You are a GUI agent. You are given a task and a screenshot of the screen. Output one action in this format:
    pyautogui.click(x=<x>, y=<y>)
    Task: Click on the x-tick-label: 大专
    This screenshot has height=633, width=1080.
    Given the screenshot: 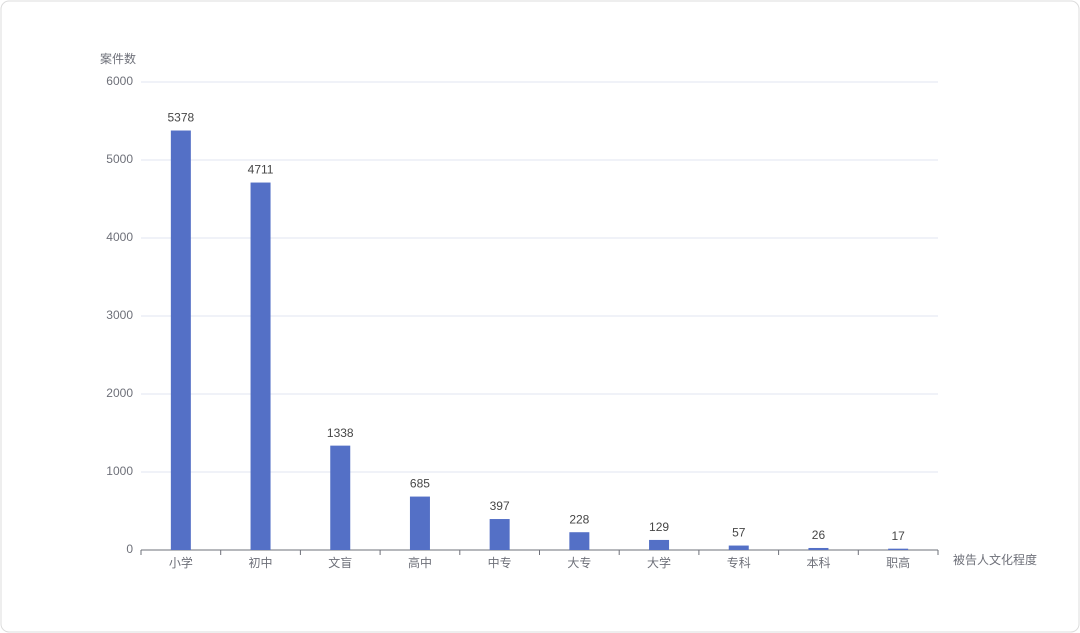 What is the action you would take?
    pyautogui.click(x=579, y=562)
    